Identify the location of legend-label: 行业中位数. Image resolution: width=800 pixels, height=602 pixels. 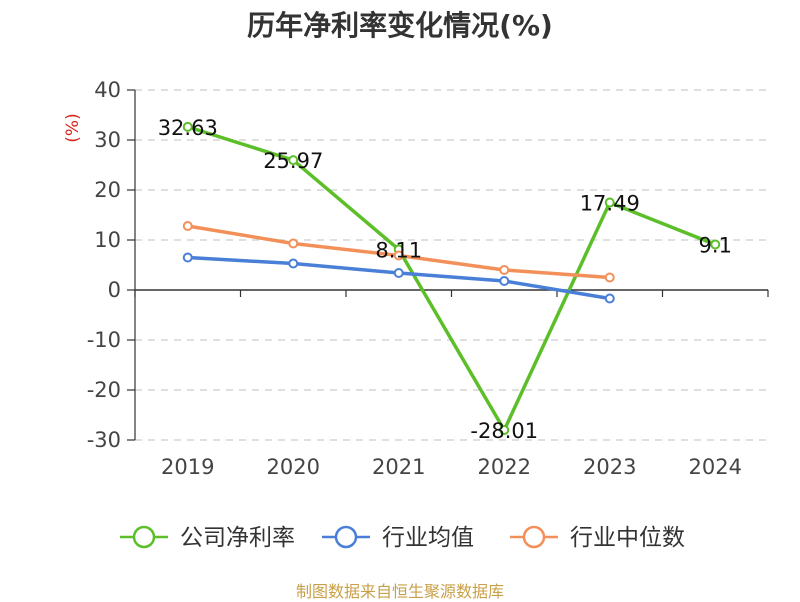
(627, 538).